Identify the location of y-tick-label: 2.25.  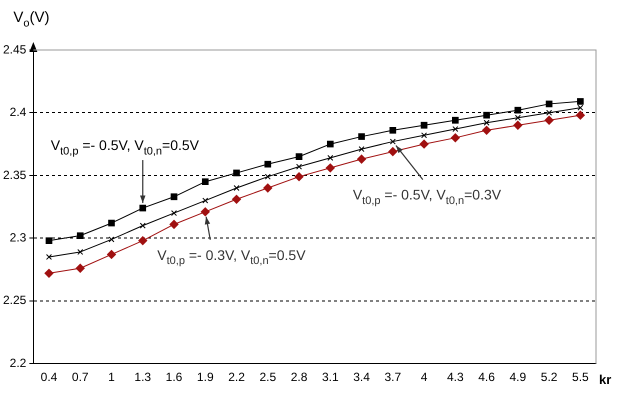
(14, 300).